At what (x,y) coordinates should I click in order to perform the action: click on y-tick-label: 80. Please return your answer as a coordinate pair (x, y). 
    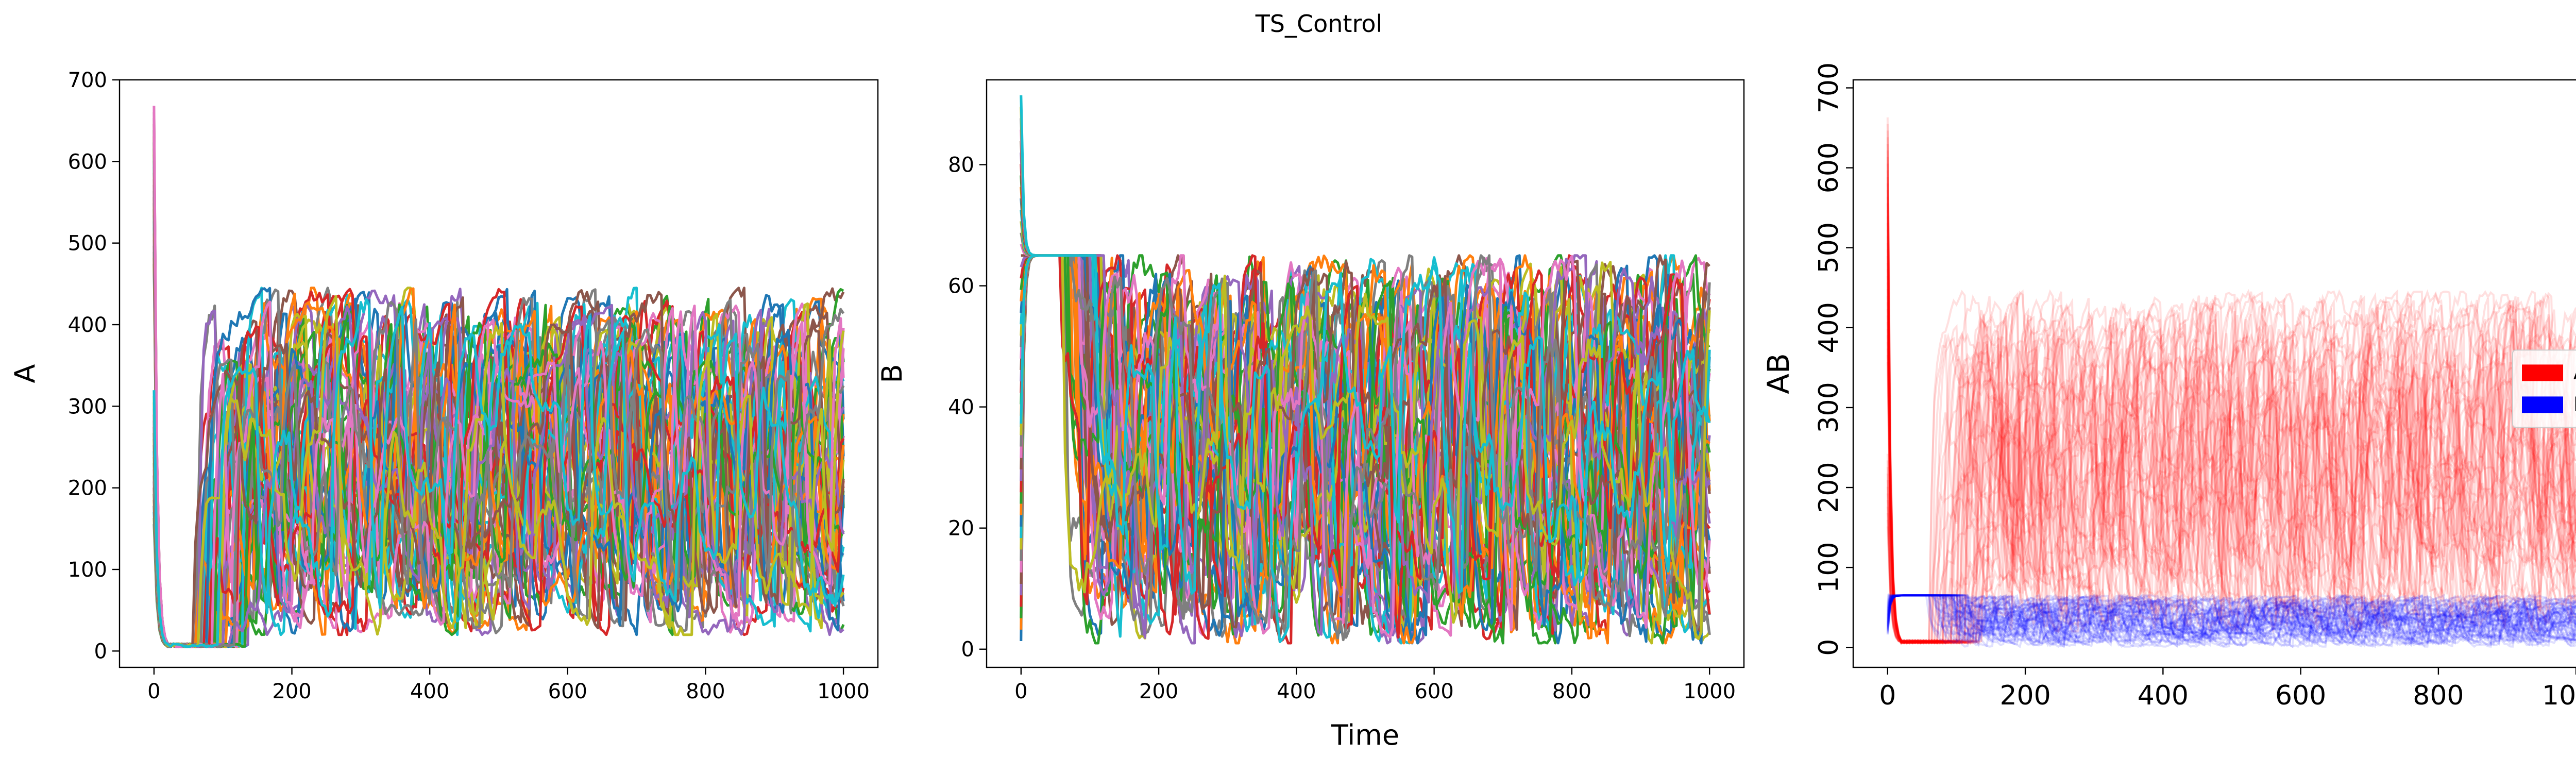
    Looking at the image, I should click on (961, 165).